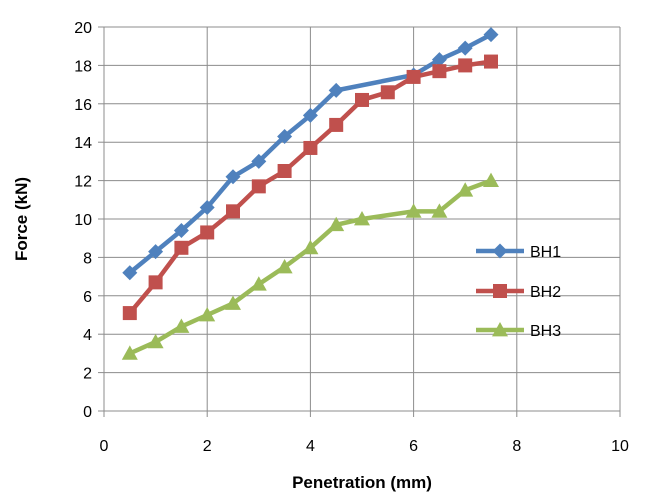 The width and height of the screenshot is (657, 497). I want to click on legend-label-bh2: BH2, so click(545, 292).